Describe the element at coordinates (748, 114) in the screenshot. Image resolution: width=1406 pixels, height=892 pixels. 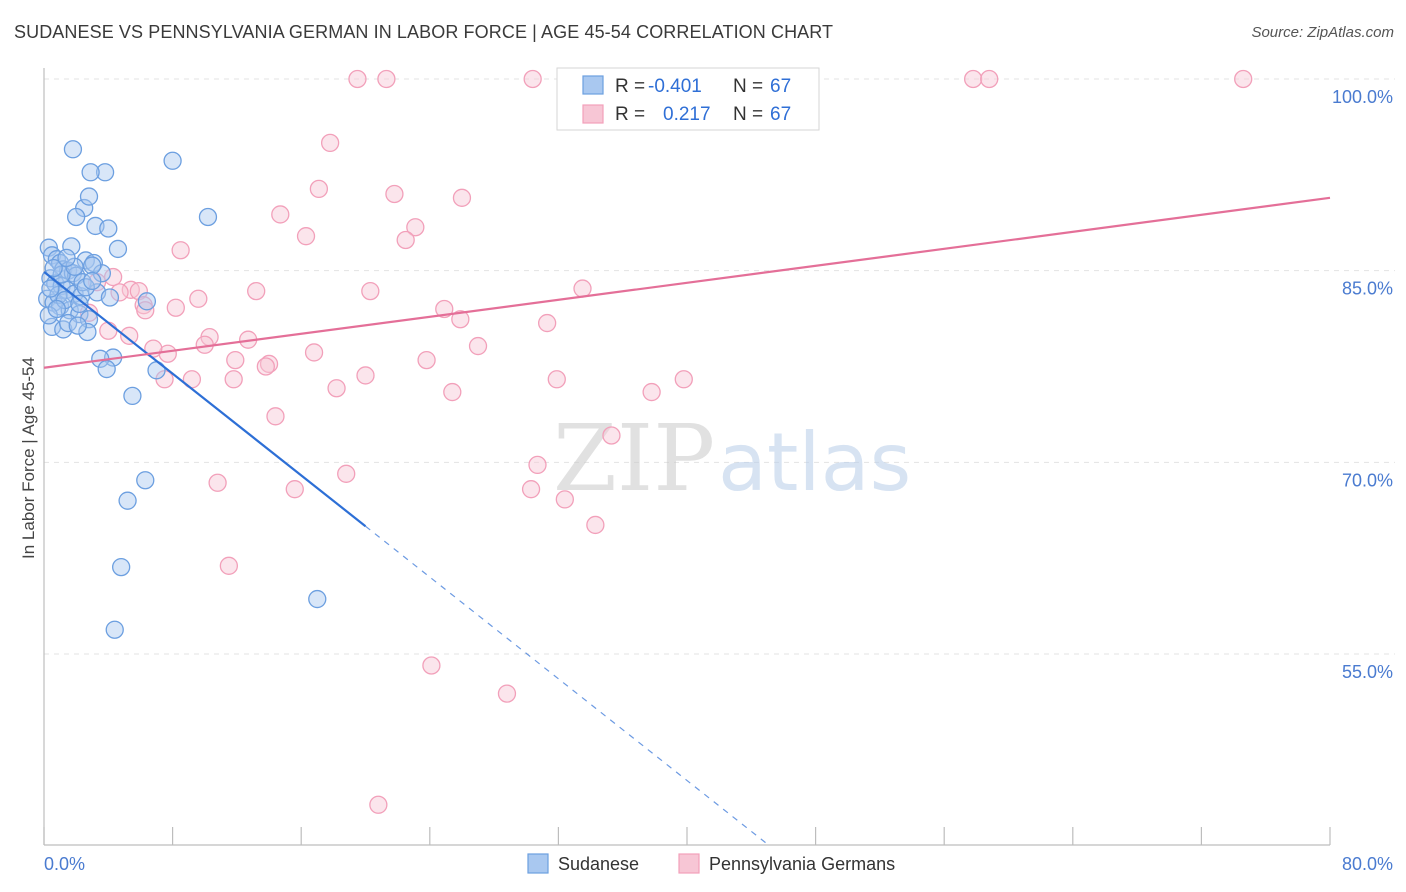
I see `legend-n-label-pennsylvania-germans: N =` at that location.